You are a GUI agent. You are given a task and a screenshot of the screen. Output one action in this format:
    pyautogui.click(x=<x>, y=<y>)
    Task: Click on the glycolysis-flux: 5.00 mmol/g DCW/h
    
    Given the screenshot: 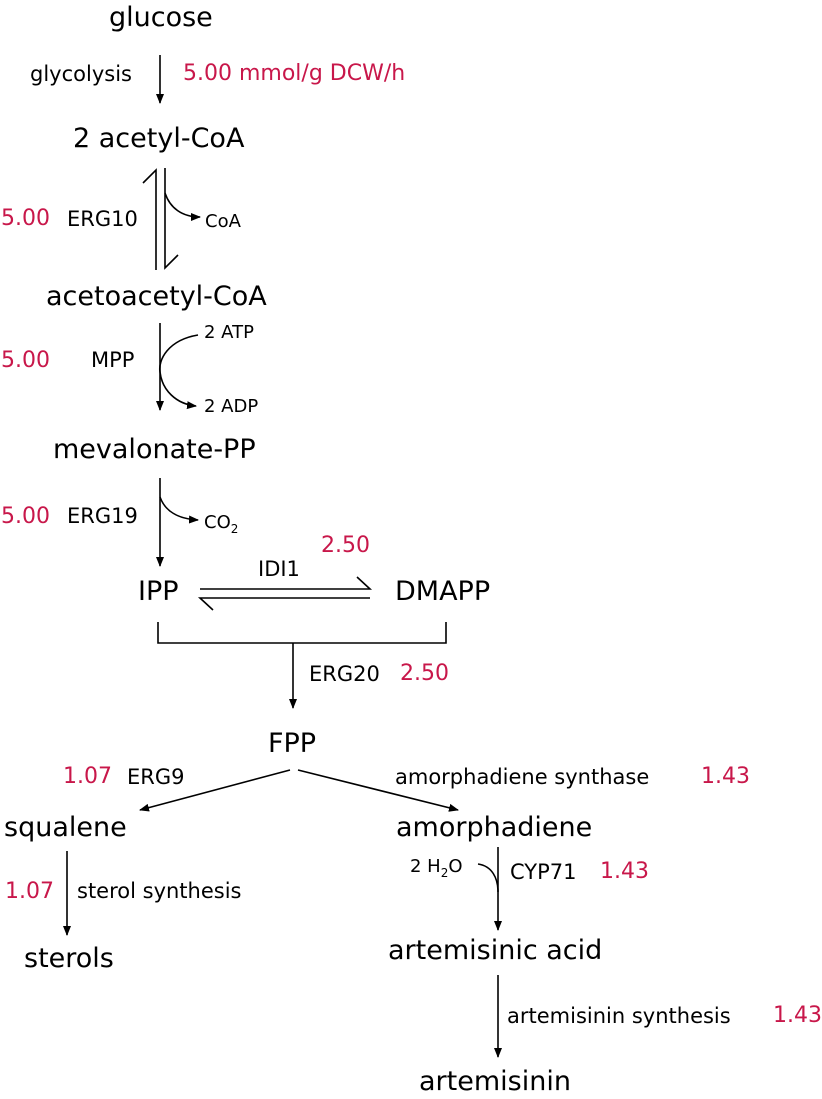 What is the action you would take?
    pyautogui.click(x=294, y=73)
    